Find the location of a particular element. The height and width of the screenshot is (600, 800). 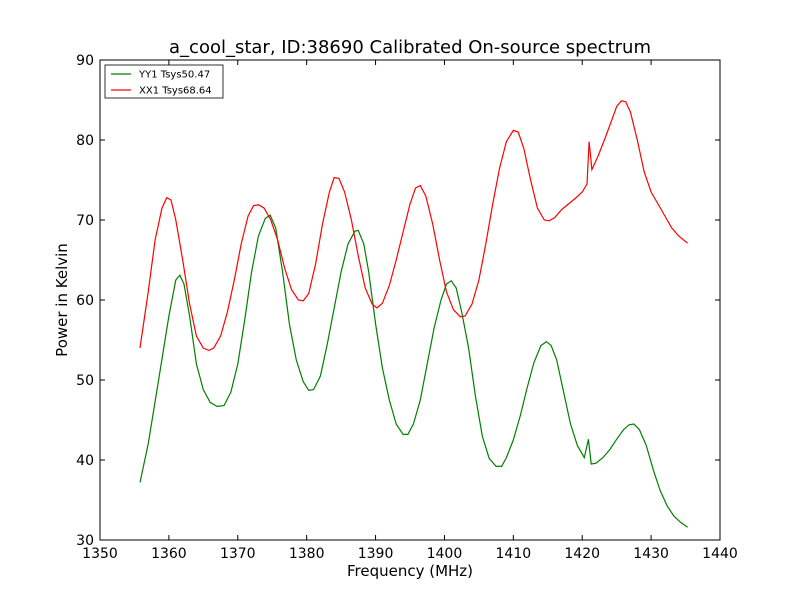

x-tick-label: 1430 is located at coordinates (651, 554).